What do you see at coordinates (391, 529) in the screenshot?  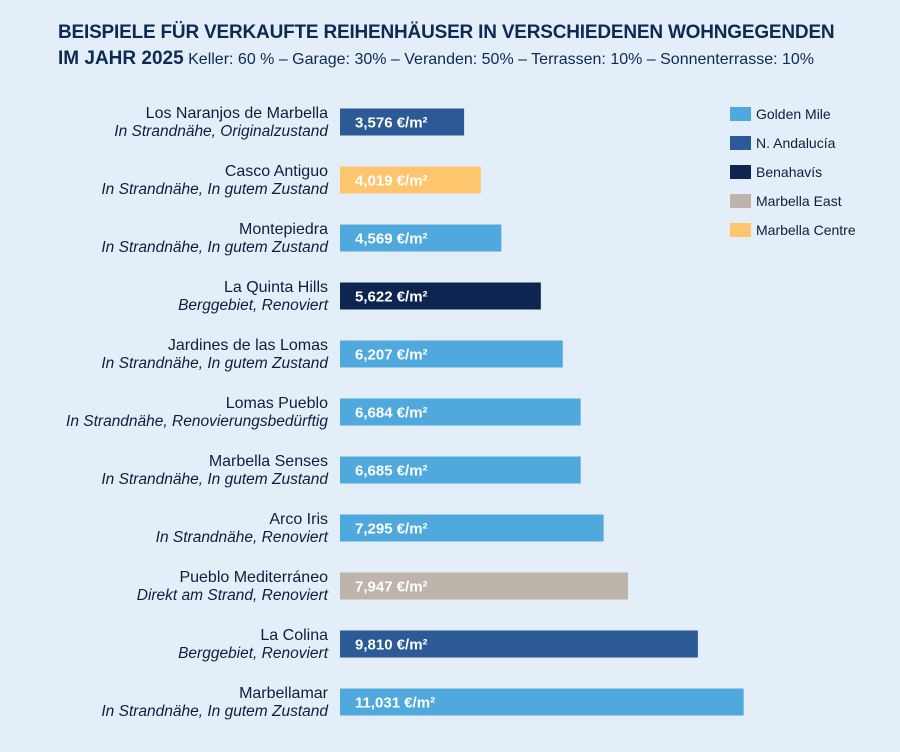 I see `bar-value-label: 7,295 €/m²` at bounding box center [391, 529].